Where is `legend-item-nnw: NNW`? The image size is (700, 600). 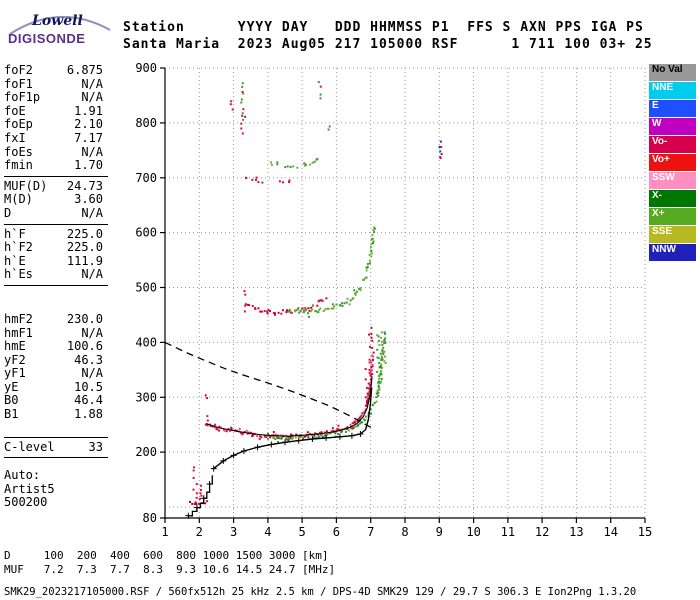
legend-item-nnw: NNW is located at coordinates (672, 252).